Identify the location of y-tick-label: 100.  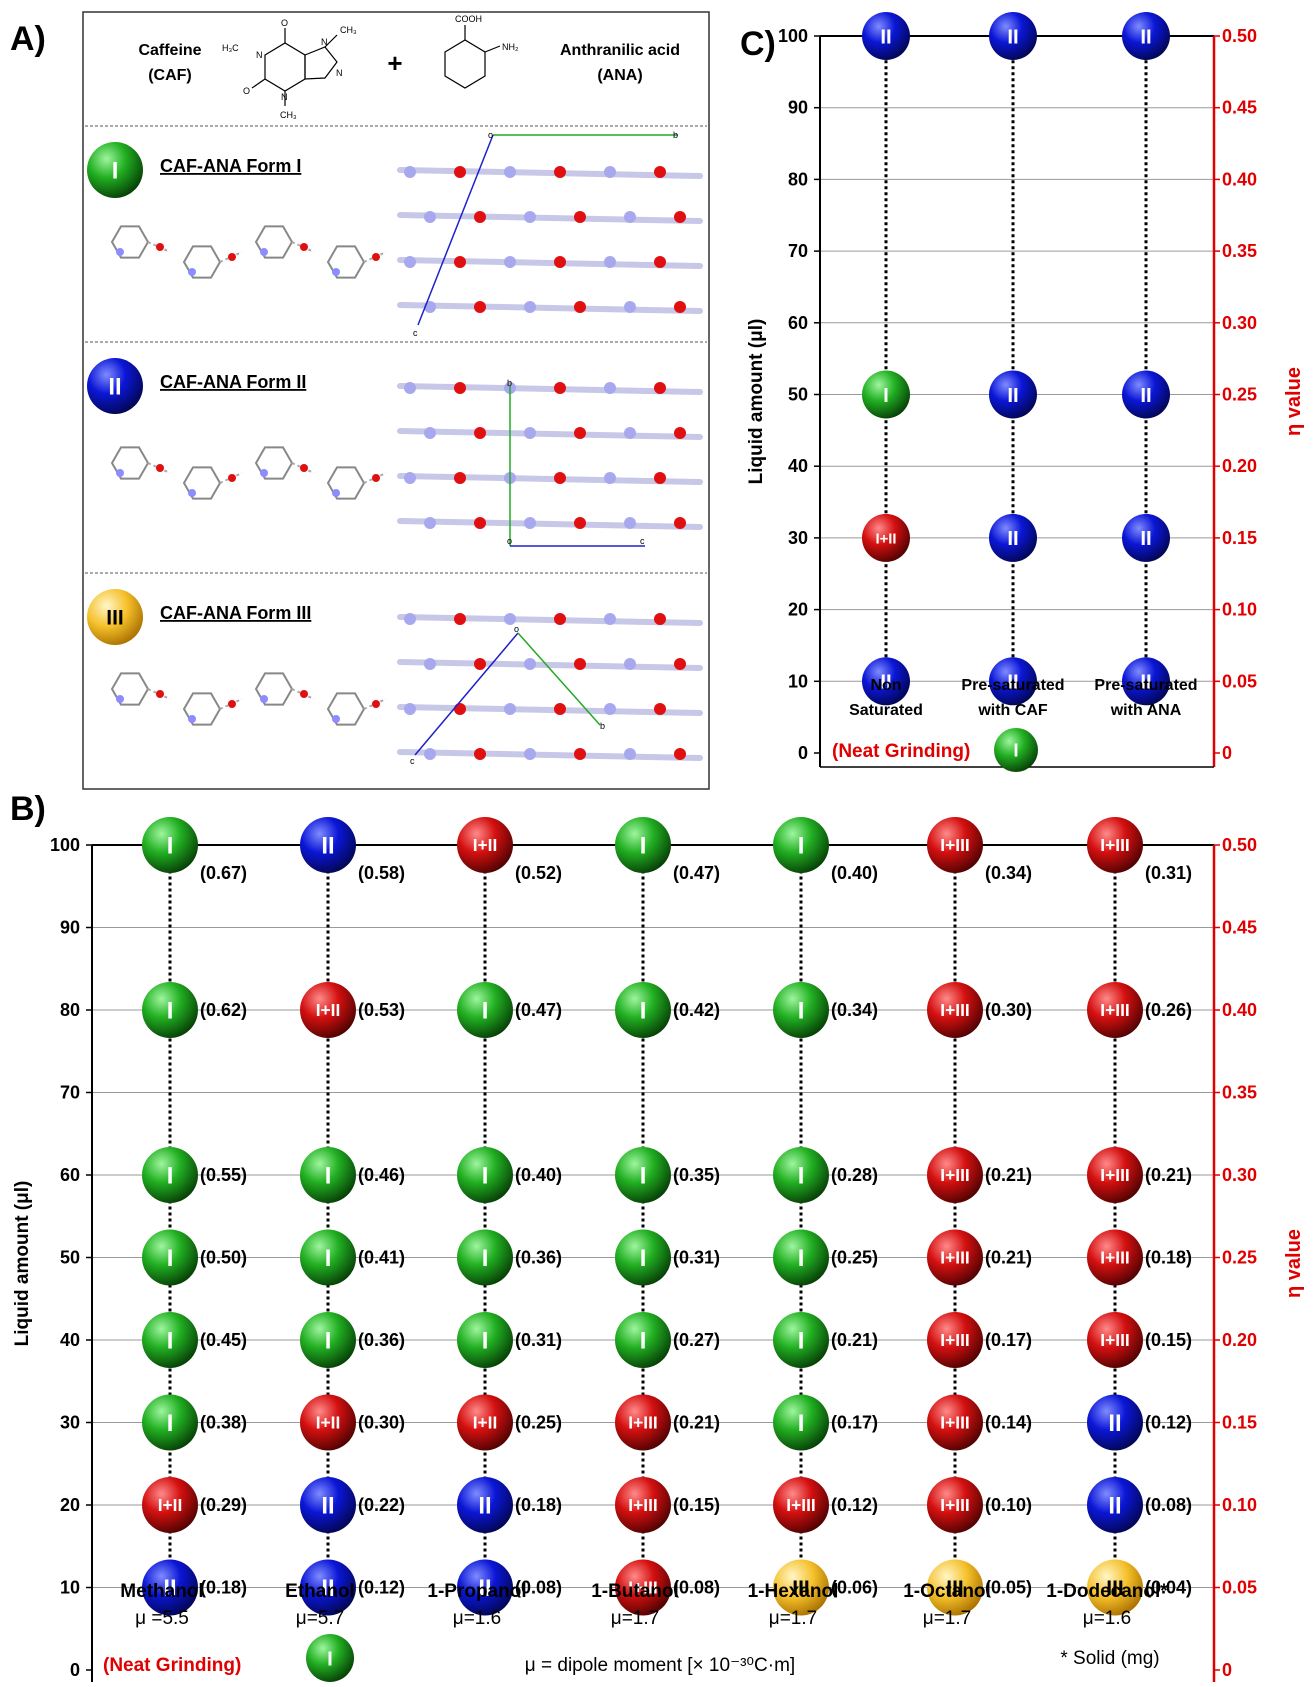
(793, 36).